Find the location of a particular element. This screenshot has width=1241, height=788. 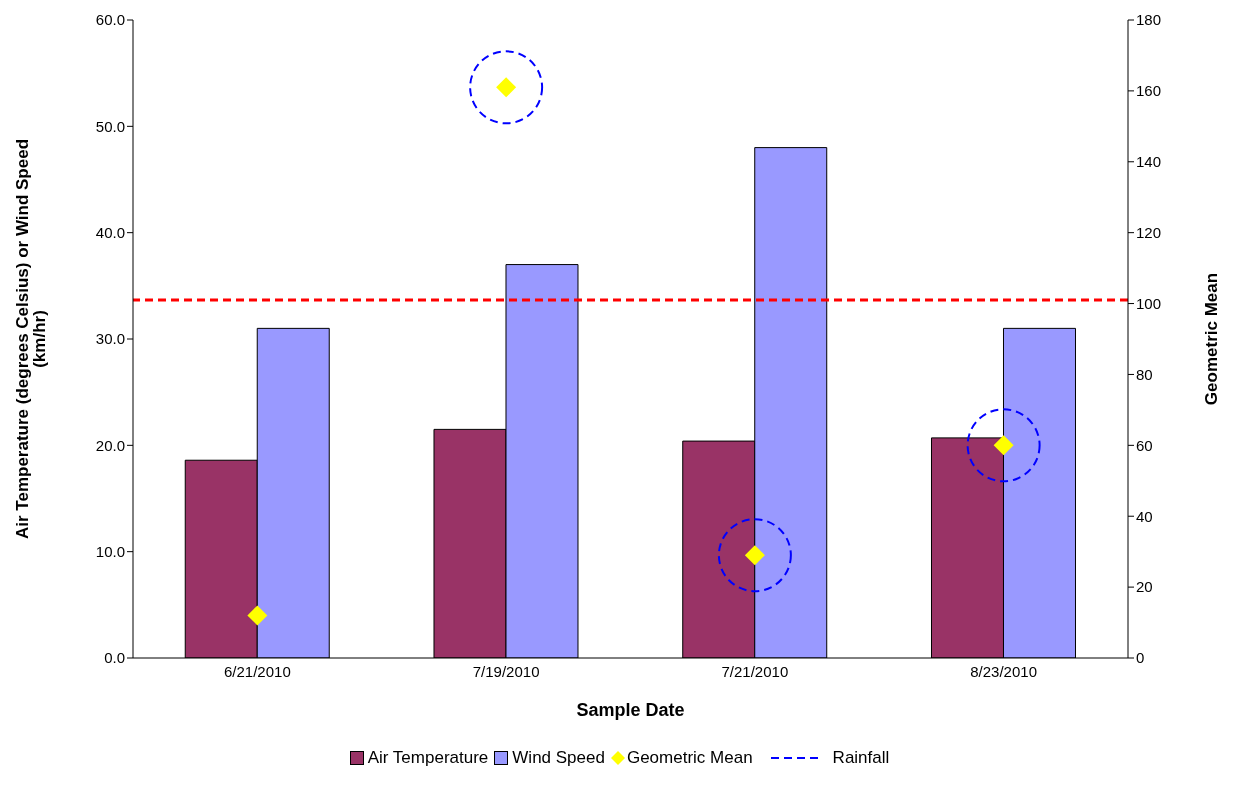

y-tick-label: 40.0 is located at coordinates (110, 232).